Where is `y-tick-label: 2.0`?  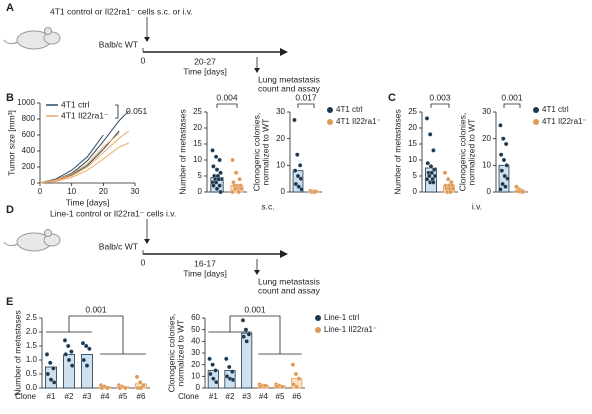
y-tick-label: 2.0 is located at coordinates (32, 331).